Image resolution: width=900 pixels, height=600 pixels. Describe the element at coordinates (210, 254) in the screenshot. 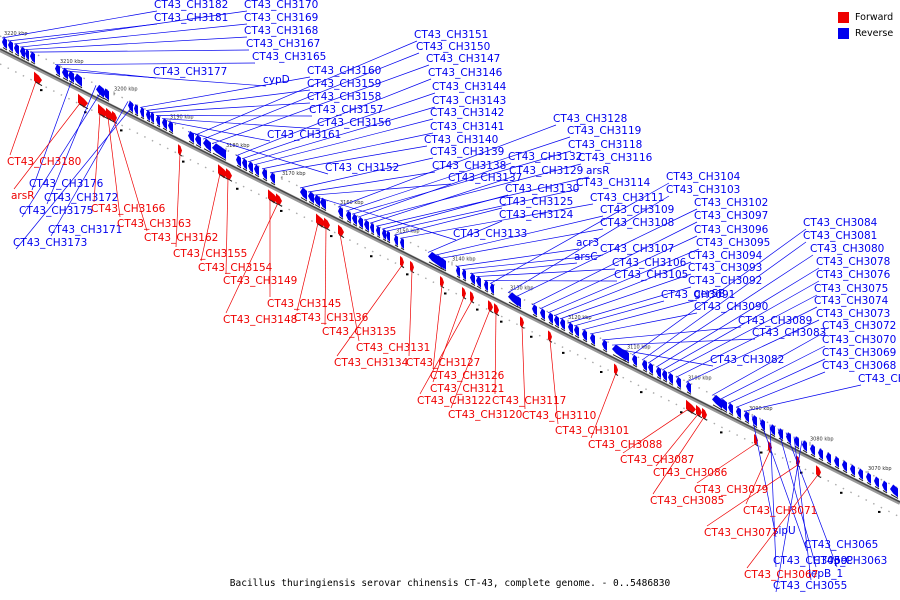

I see `gene-label: CT43_CH3155` at that location.